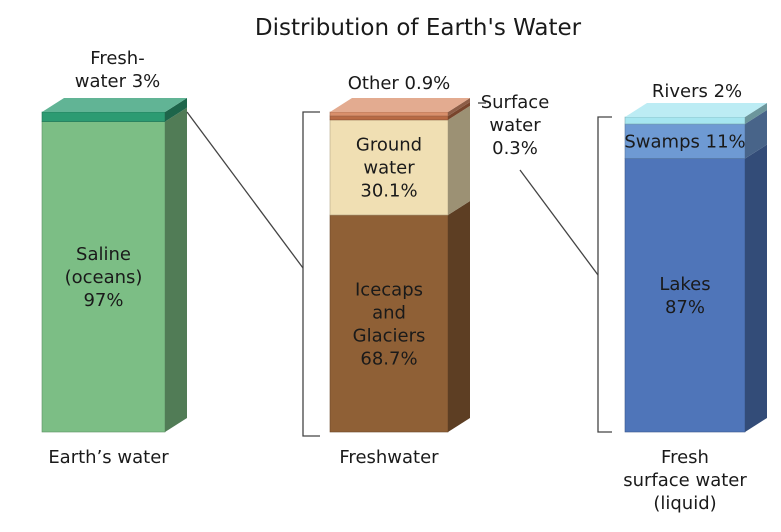 This screenshot has height=532, width=781. Describe the element at coordinates (114, 105) in the screenshot. I see `bar-1-top-face` at that location.